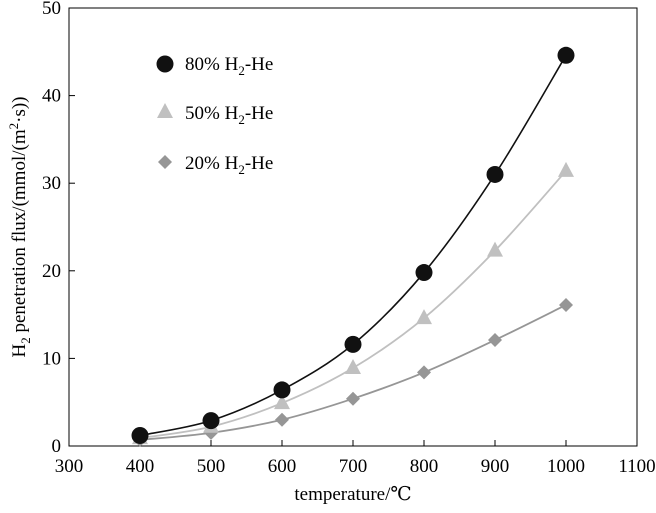 This screenshot has width=656, height=513. I want to click on y-tick-label: 50, so click(51, 9).